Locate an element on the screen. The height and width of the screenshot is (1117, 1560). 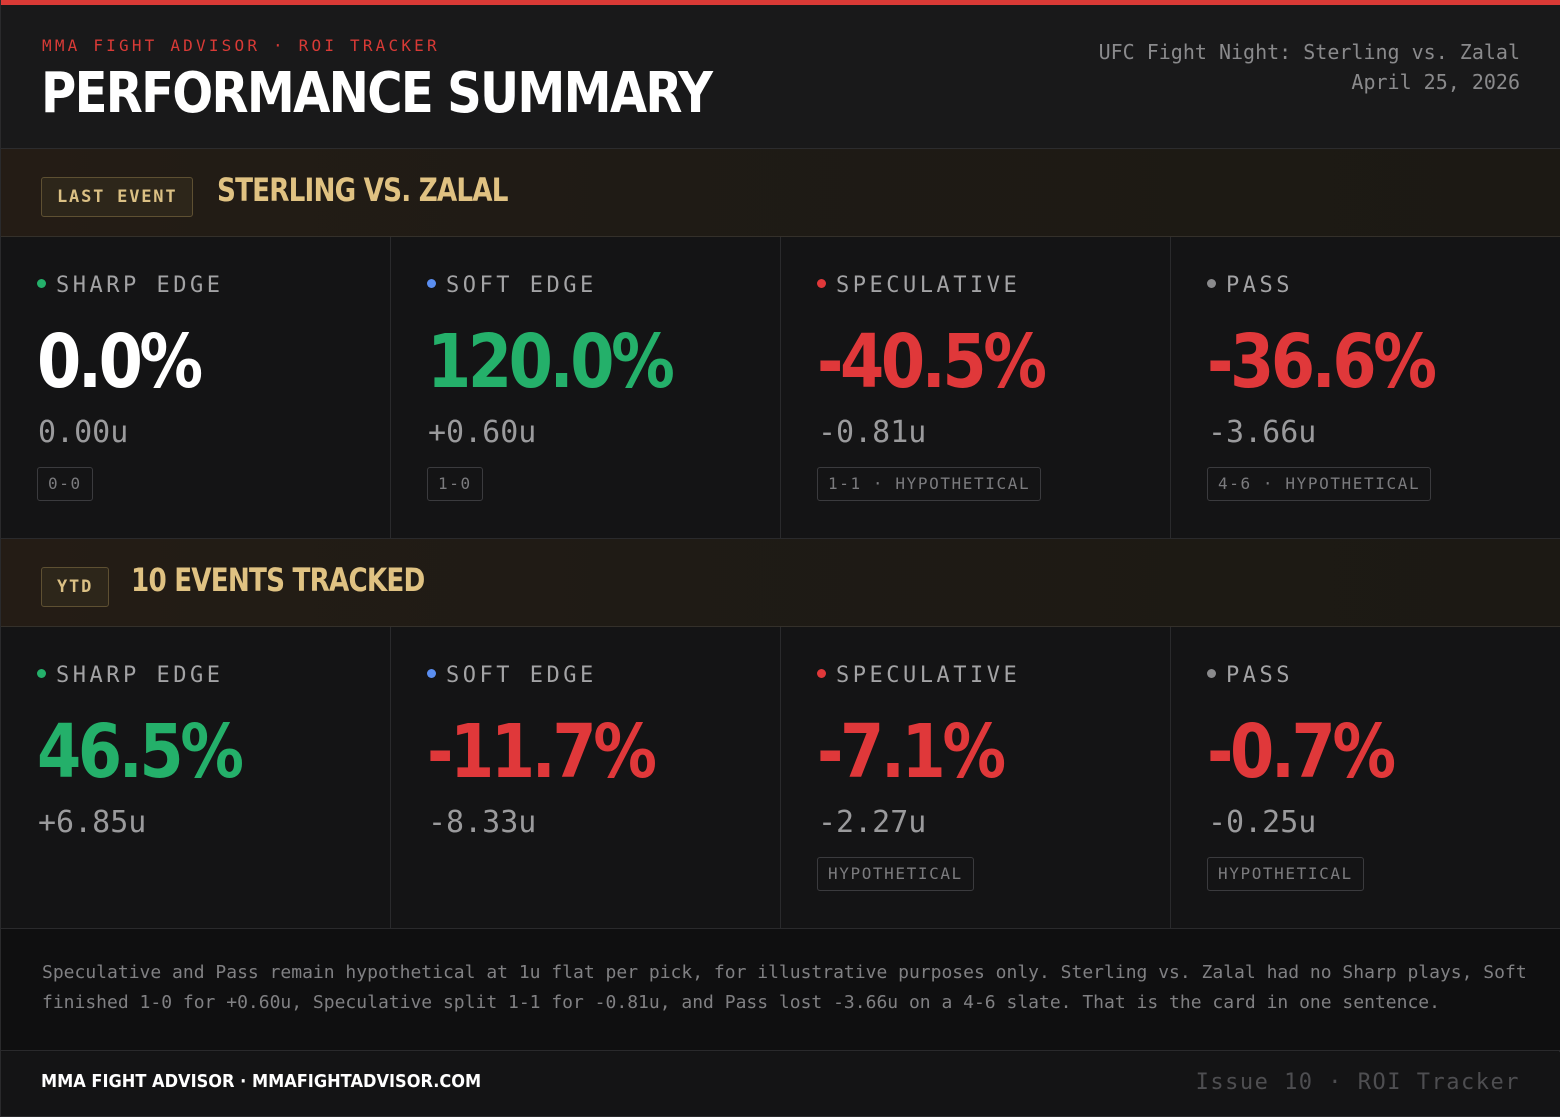
ytd-title: 10 EVENTS TRACKED is located at coordinates (278, 580).